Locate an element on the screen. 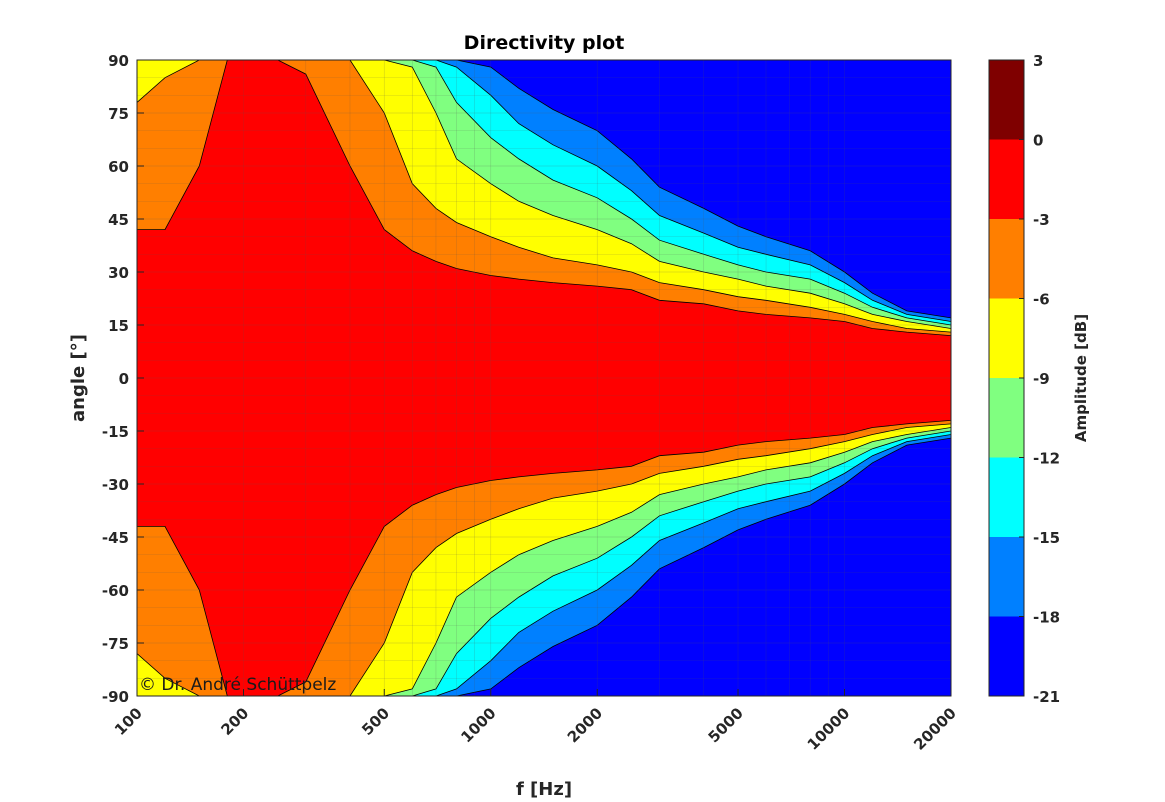 This screenshot has width=1165, height=802. x-tick-label: 10000 is located at coordinates (829, 729).